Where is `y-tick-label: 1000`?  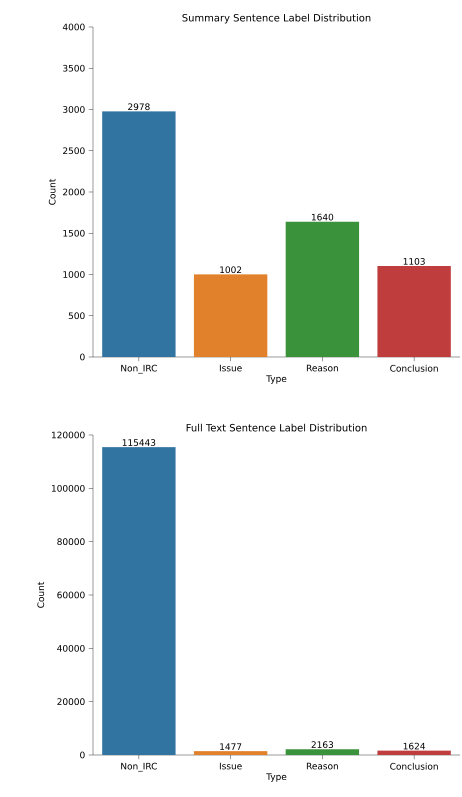
y-tick-label: 1000 is located at coordinates (74, 274).